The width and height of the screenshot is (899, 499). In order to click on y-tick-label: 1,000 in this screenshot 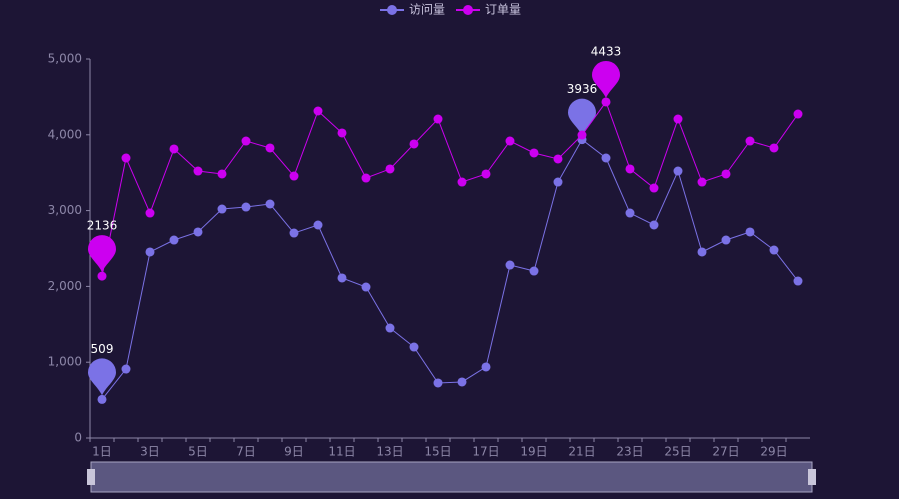, I will do `click(65, 362)`.